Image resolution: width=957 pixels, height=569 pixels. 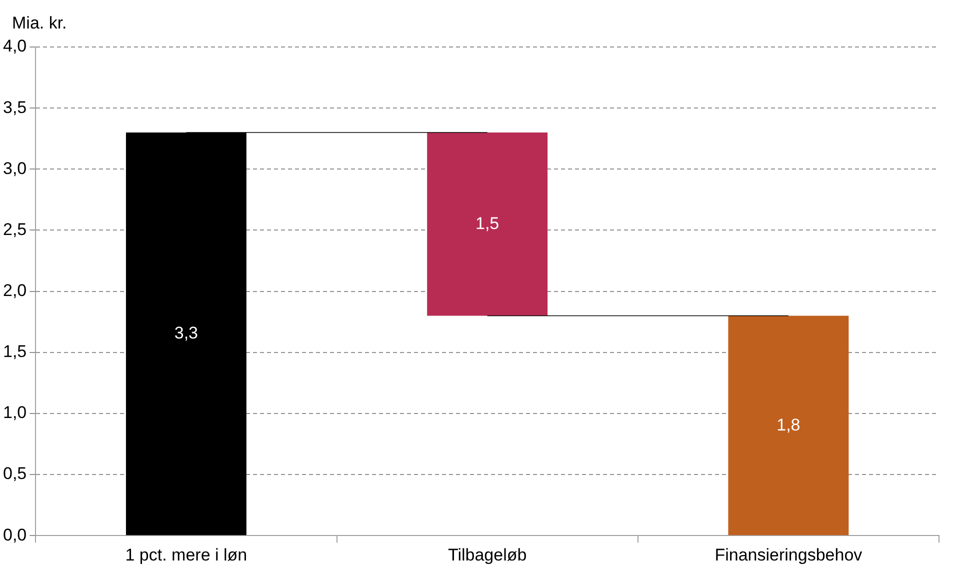 I want to click on y-tick-label: 1,0, so click(x=14, y=412).